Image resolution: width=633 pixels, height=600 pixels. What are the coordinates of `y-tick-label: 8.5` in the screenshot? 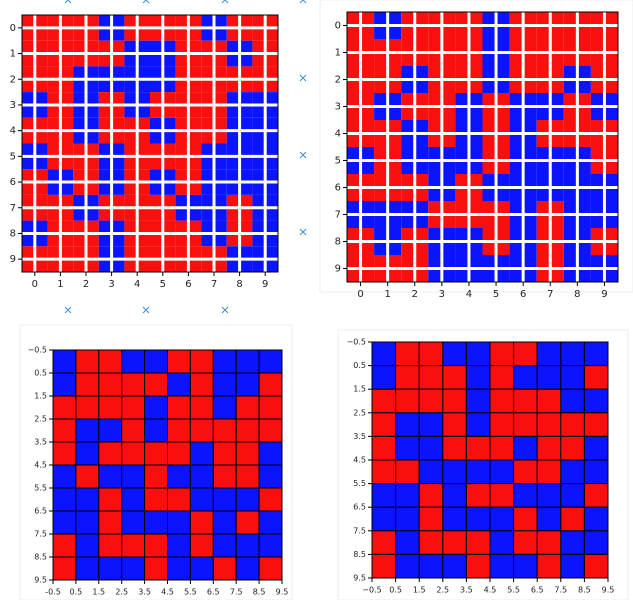 It's located at (40, 557).